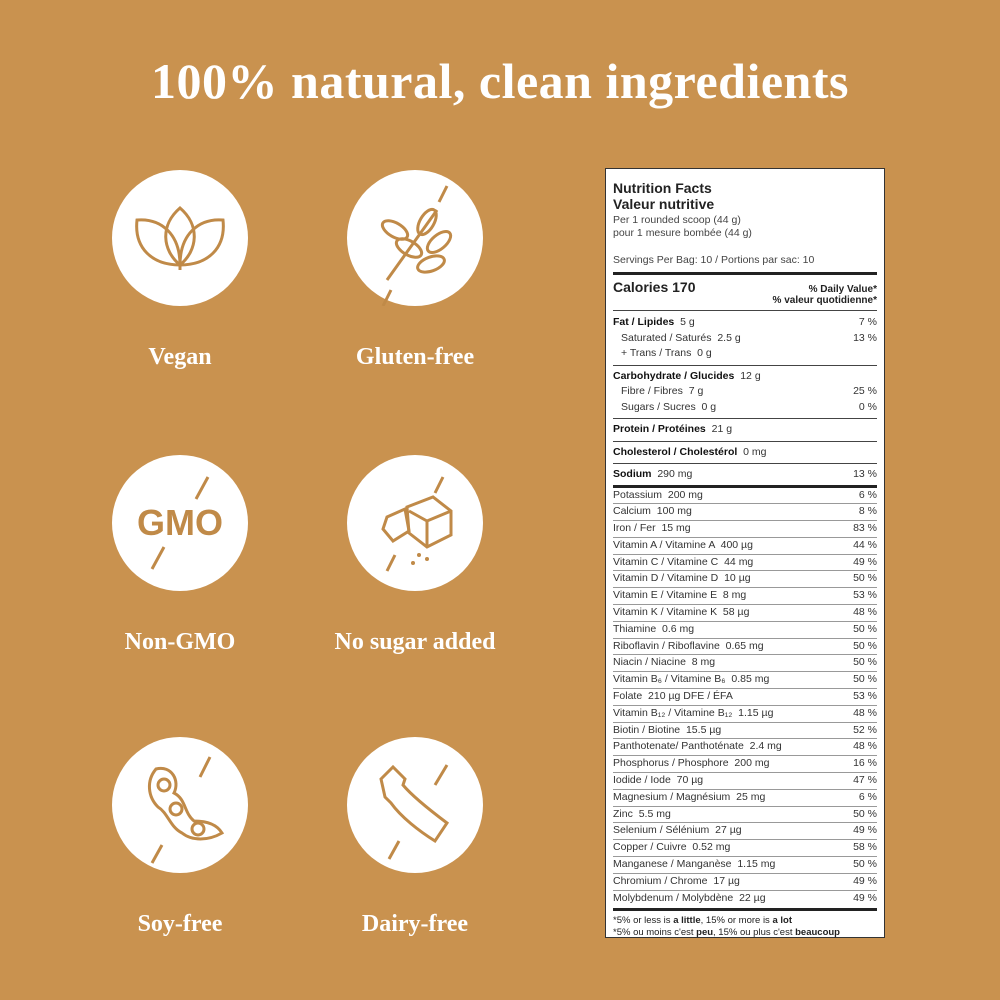 The width and height of the screenshot is (1000, 1000). I want to click on nutrient-amount: 0 mg, so click(755, 451).